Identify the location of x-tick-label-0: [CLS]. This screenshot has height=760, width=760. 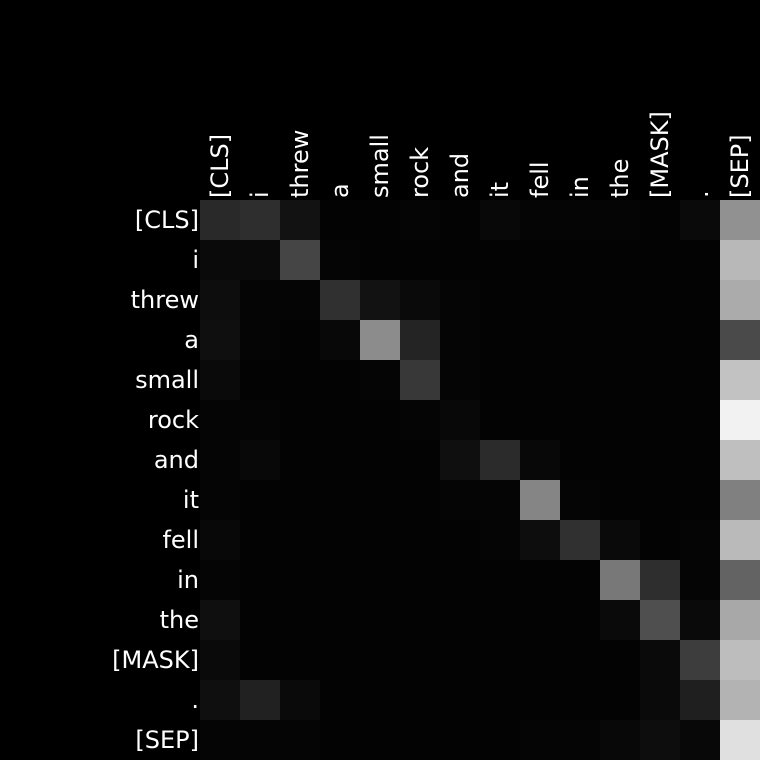
(220, 166).